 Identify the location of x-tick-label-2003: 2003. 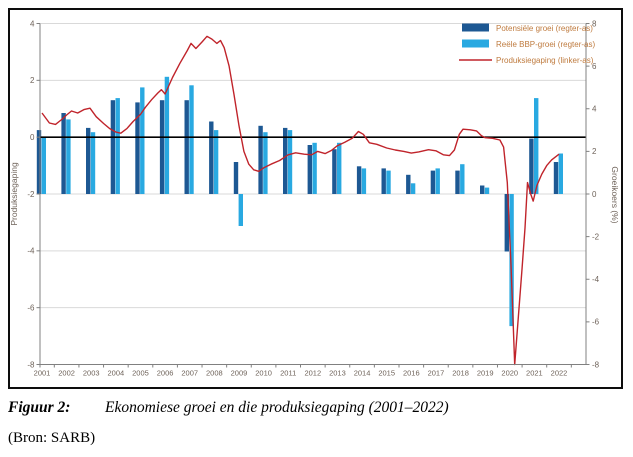
(91, 373).